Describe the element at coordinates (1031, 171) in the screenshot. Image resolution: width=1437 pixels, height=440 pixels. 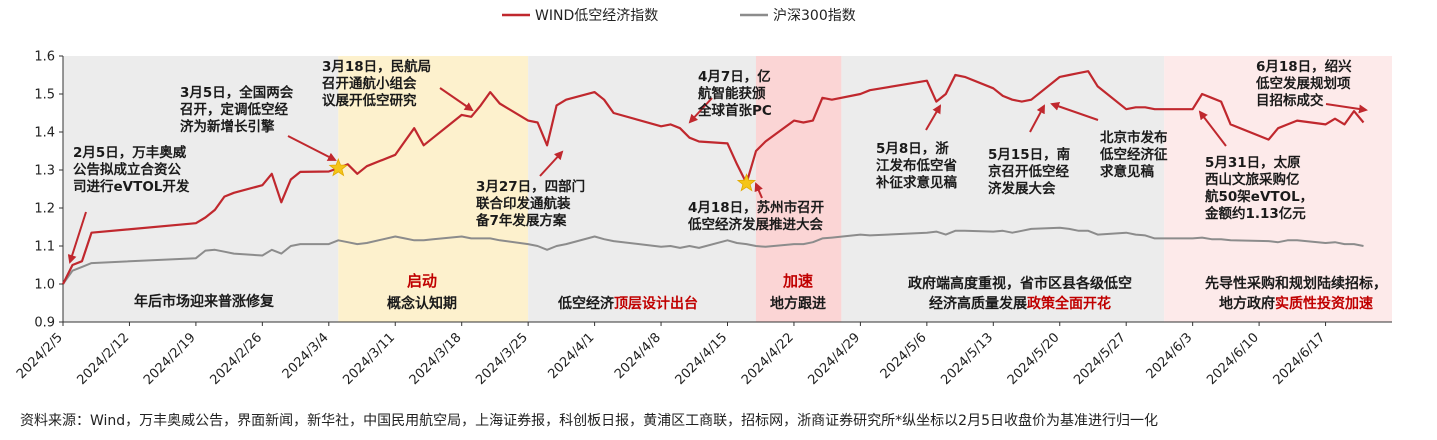
I see `annotation-may15: 5月15日，南 京召开低空经 济发展大会` at that location.